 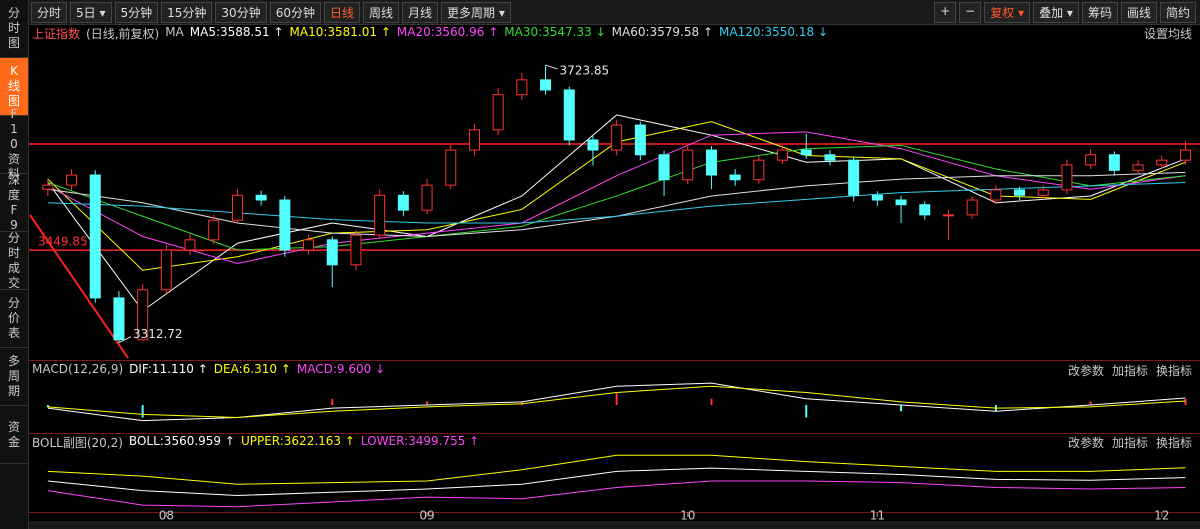 I want to click on high-pointer, so click(x=551, y=67).